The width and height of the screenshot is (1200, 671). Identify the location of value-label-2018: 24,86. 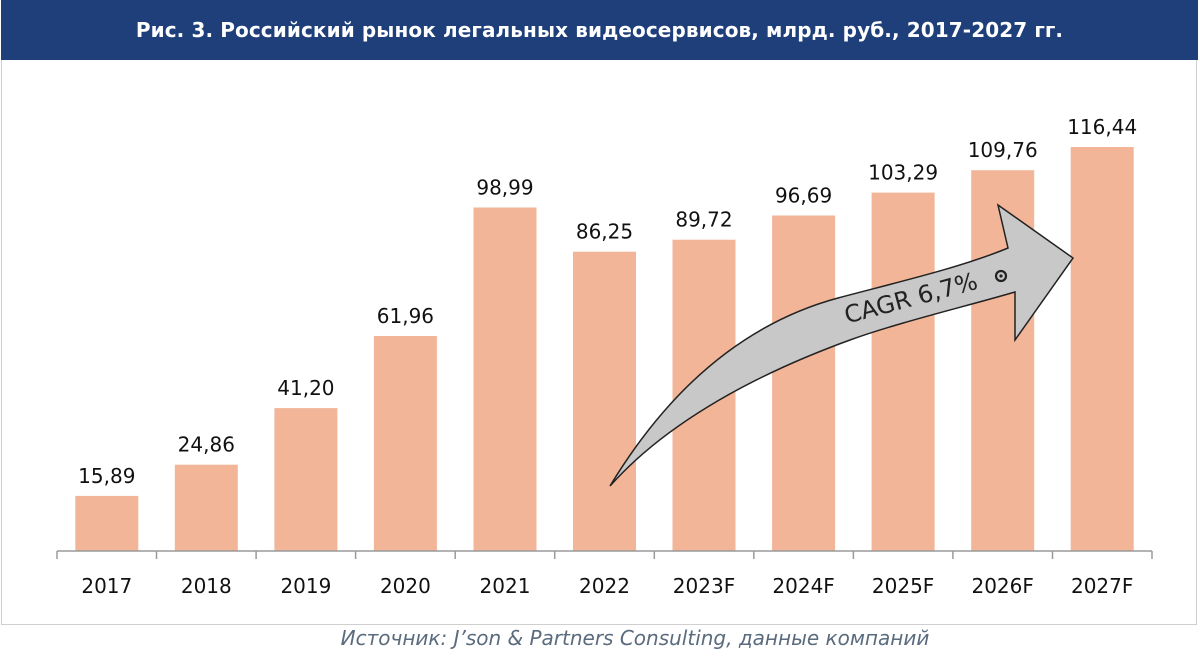
(206, 445).